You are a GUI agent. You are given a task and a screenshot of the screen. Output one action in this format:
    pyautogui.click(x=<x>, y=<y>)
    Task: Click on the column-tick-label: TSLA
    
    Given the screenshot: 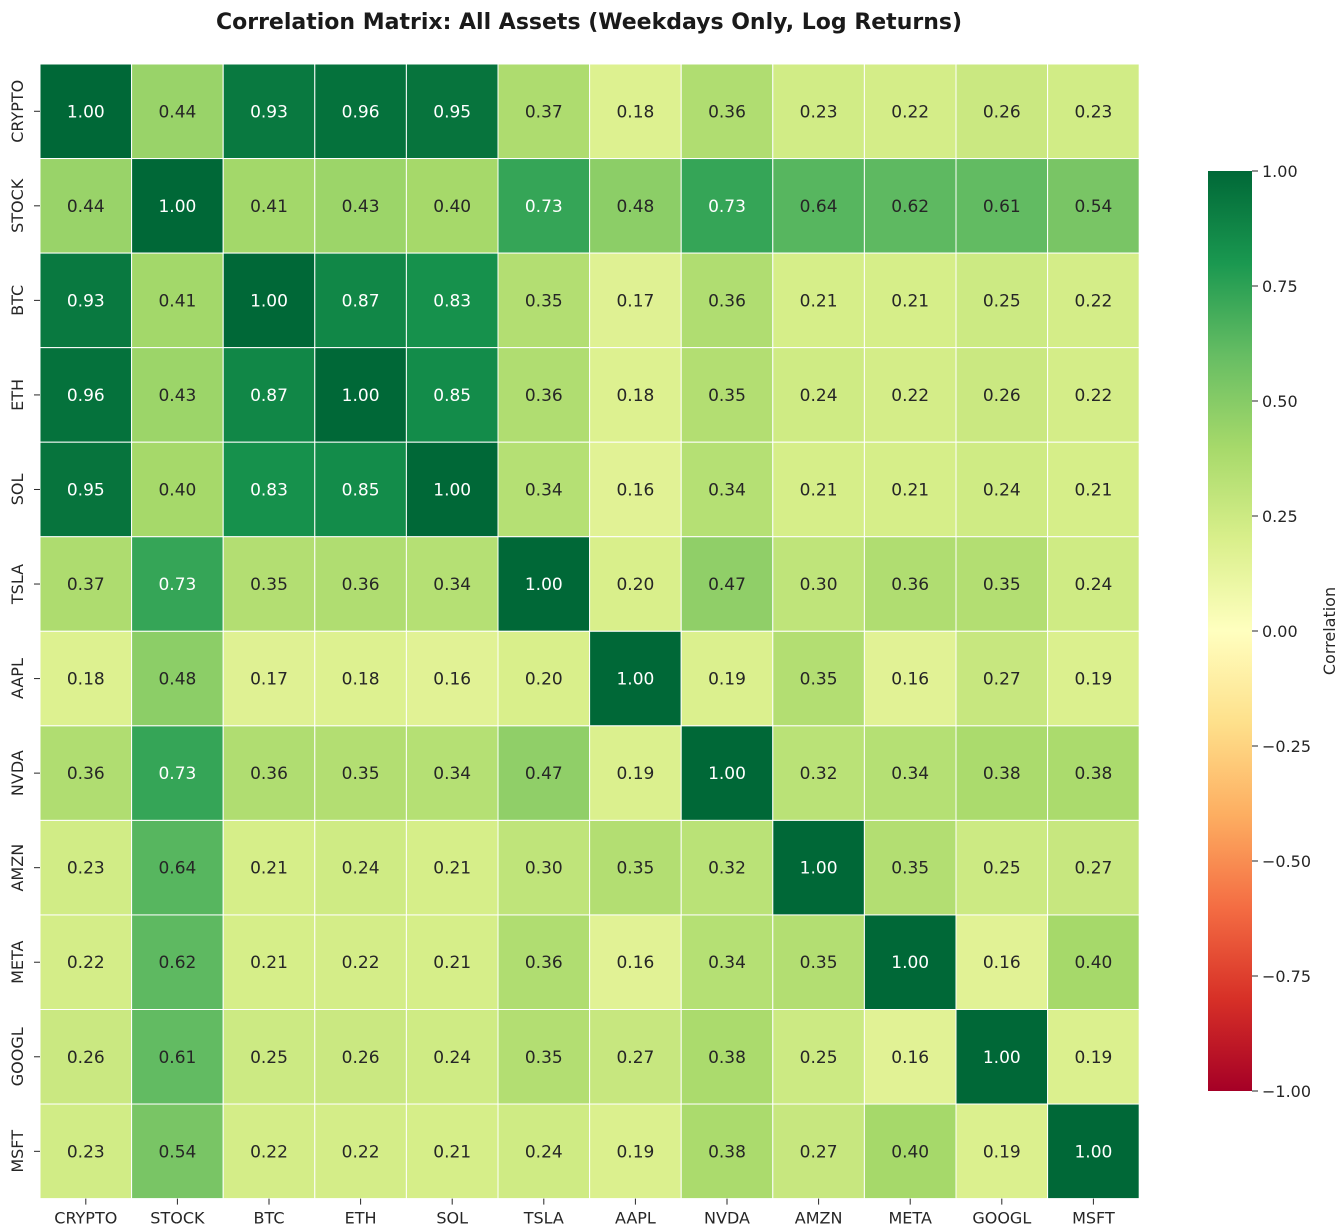 What is the action you would take?
    pyautogui.click(x=543, y=1218)
    